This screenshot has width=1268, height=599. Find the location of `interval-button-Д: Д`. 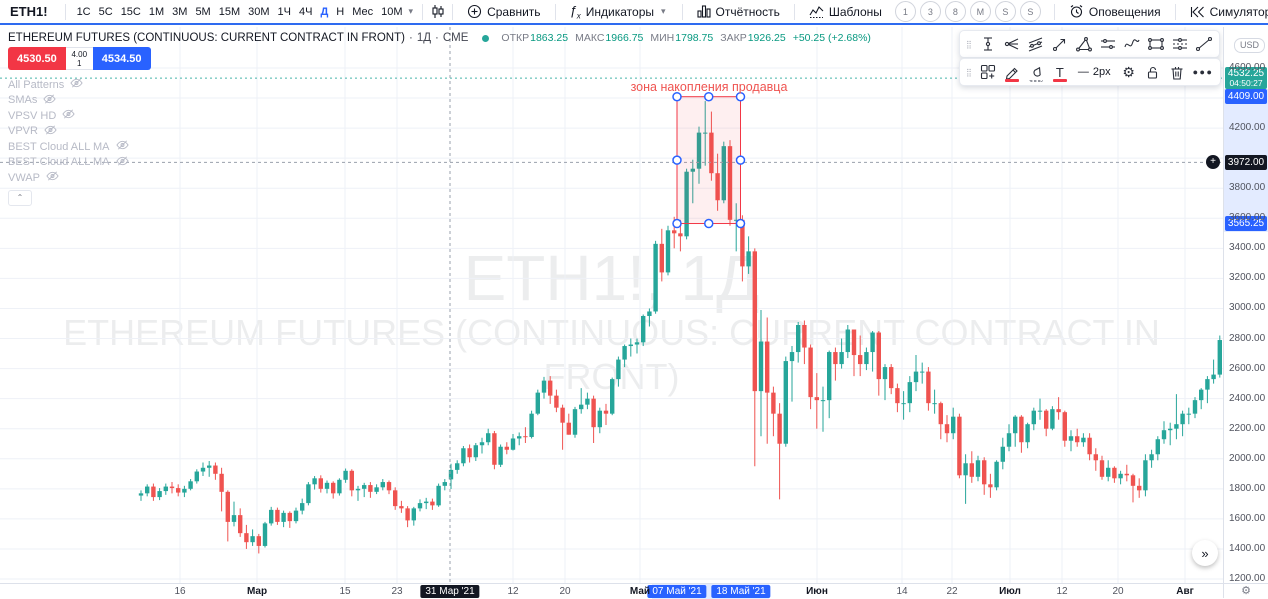

interval-button-Д: Д is located at coordinates (324, 11).